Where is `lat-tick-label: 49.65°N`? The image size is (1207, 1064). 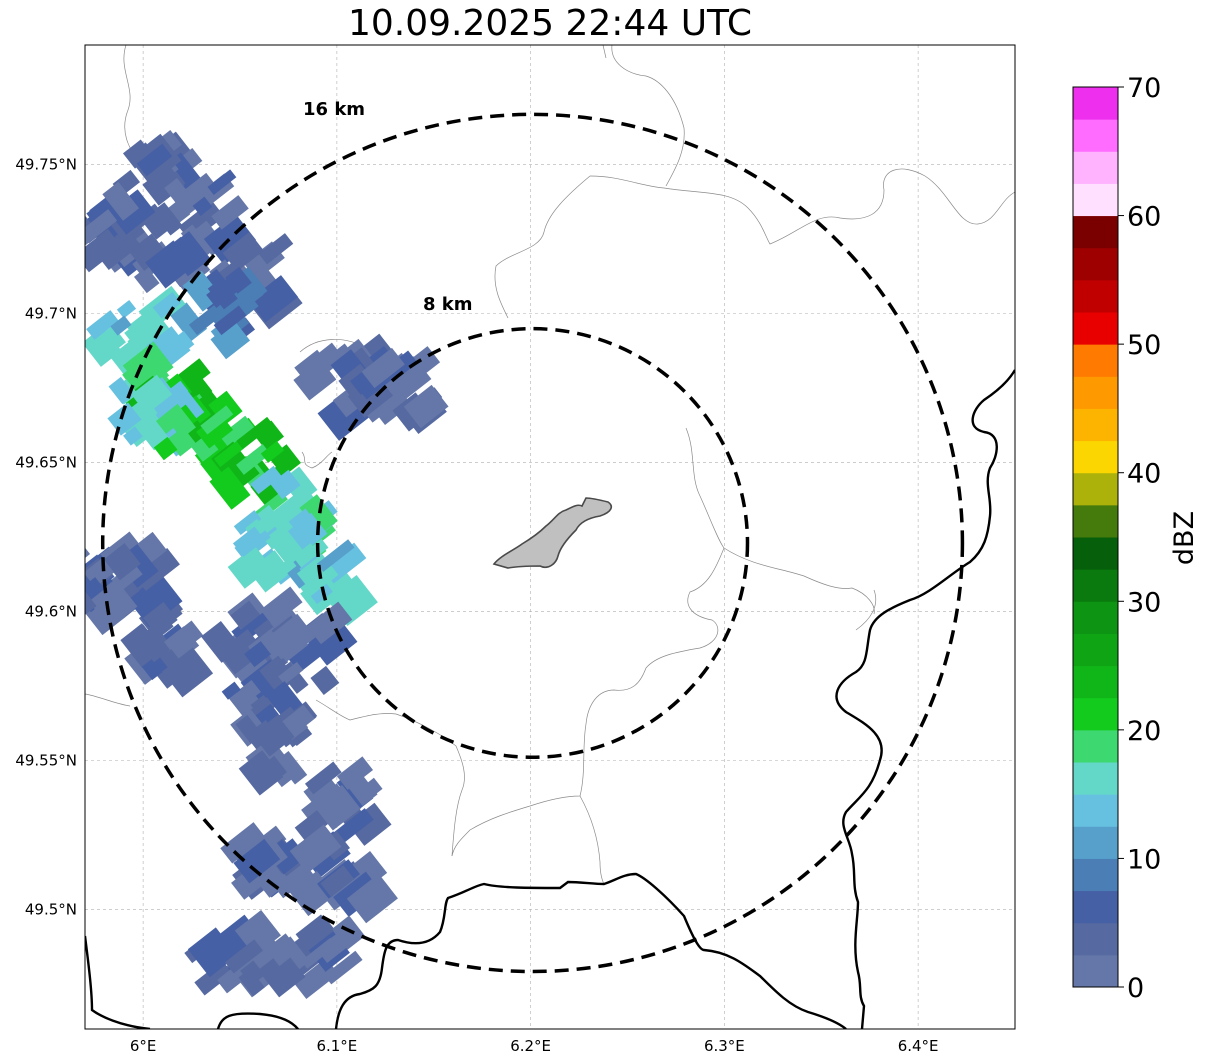 lat-tick-label: 49.65°N is located at coordinates (46, 462).